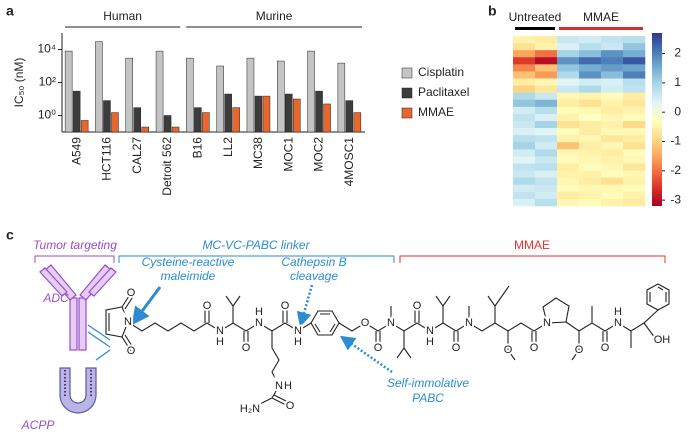 This screenshot has width=695, height=439. Describe the element at coordinates (198, 148) in the screenshot. I see `x-tick-label: B16` at that location.